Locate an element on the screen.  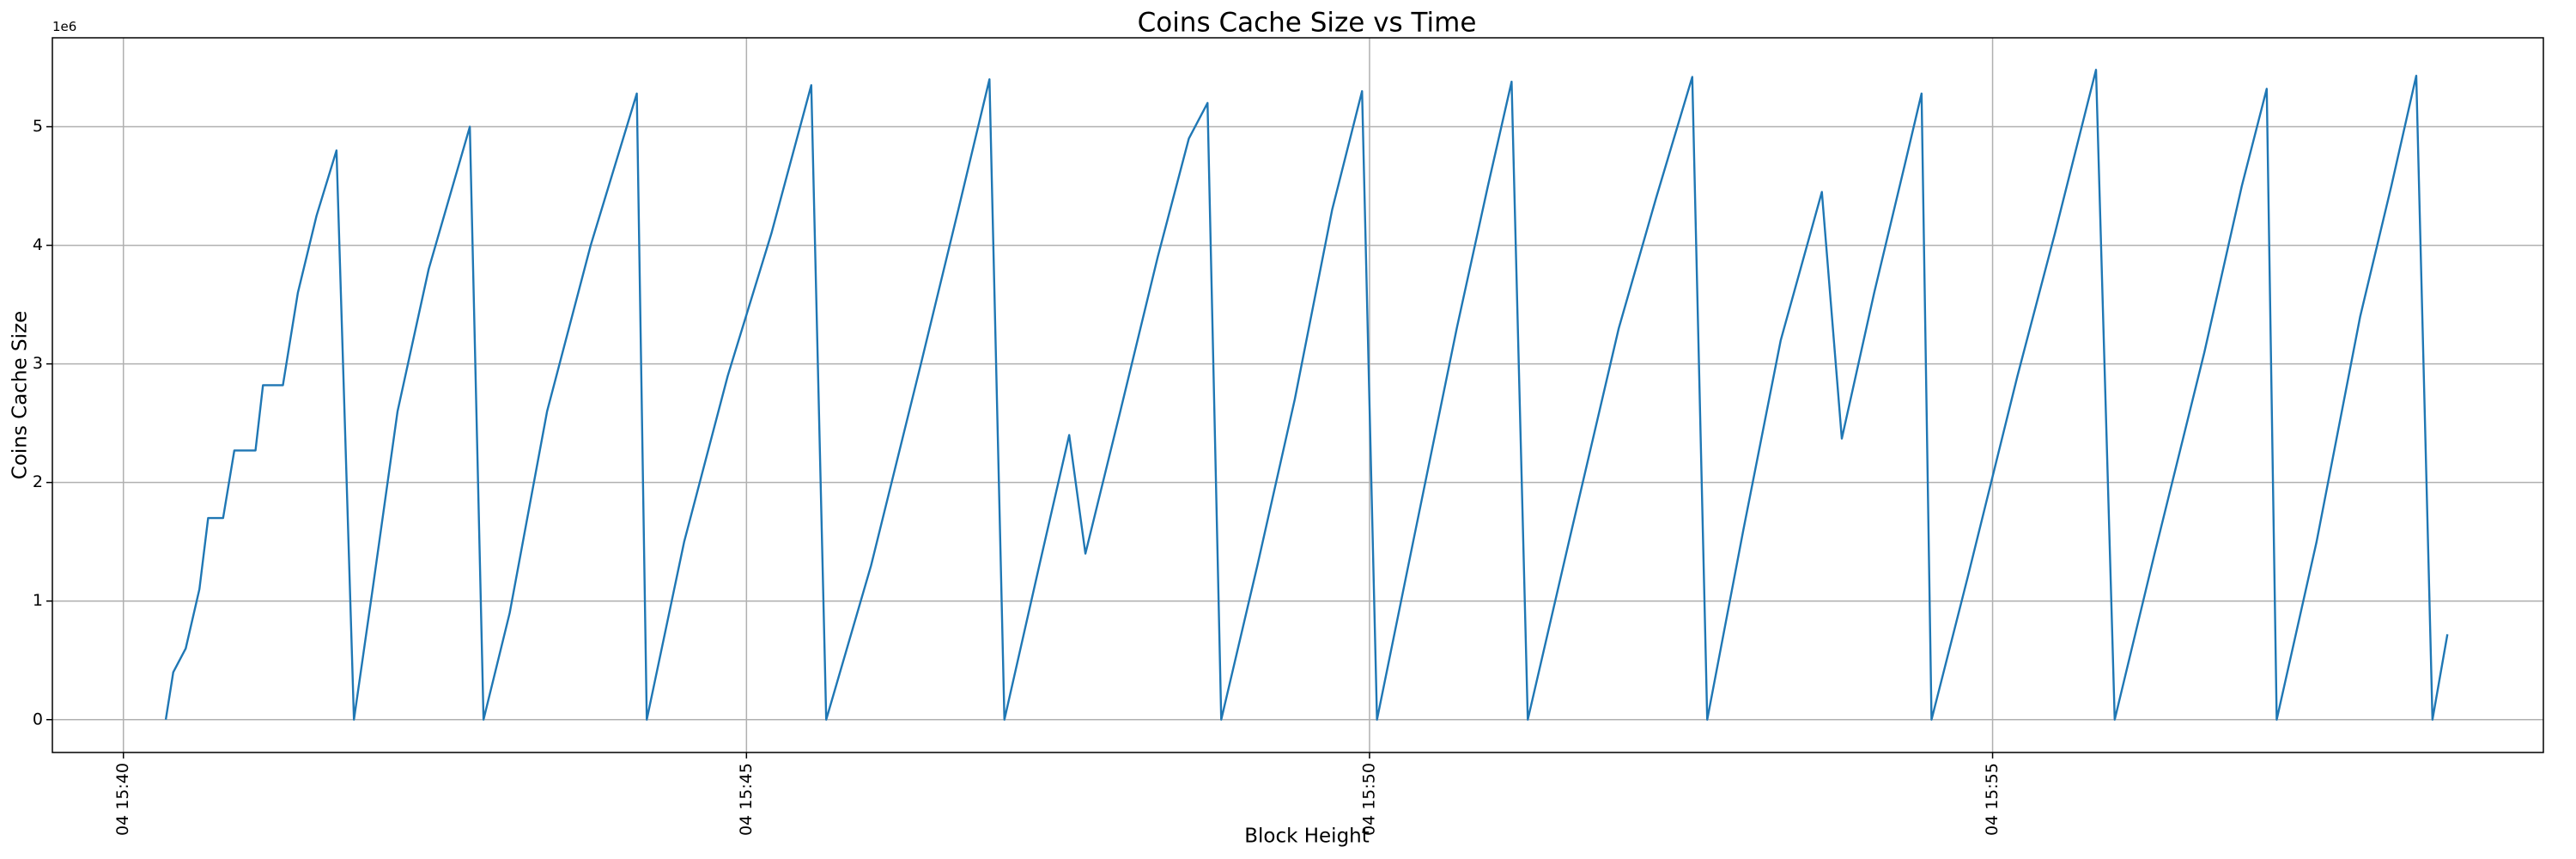
y-tick-label: 0 is located at coordinates (38, 719).